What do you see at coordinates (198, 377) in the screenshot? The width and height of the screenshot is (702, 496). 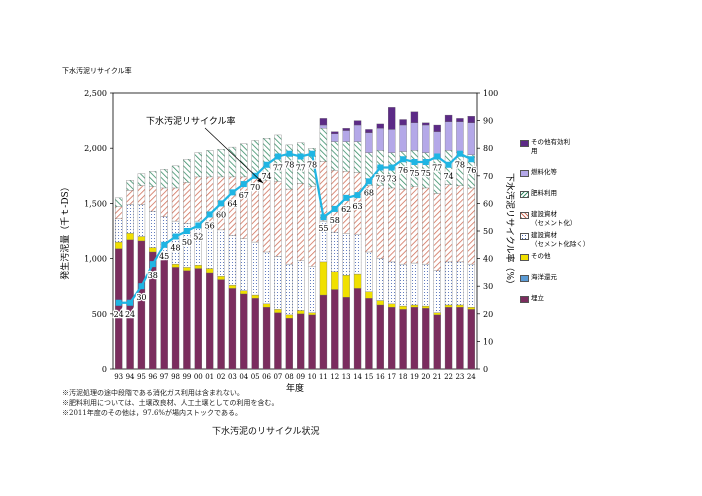 I see `x-tick-label: 00` at bounding box center [198, 377].